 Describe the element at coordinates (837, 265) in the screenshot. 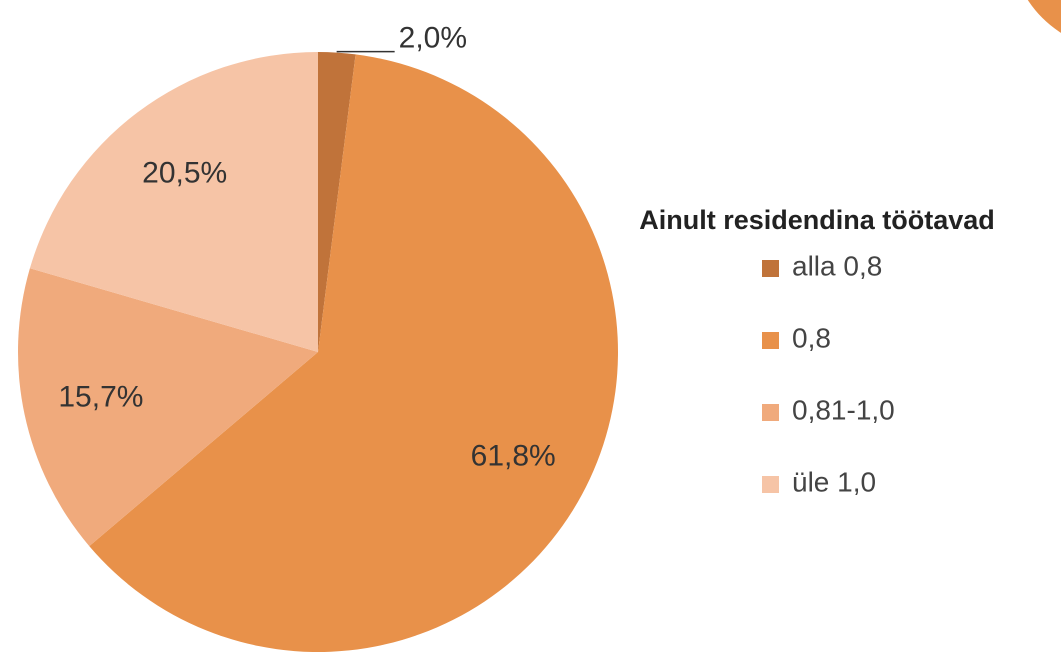

I see `legend-label: alla 0,8` at that location.